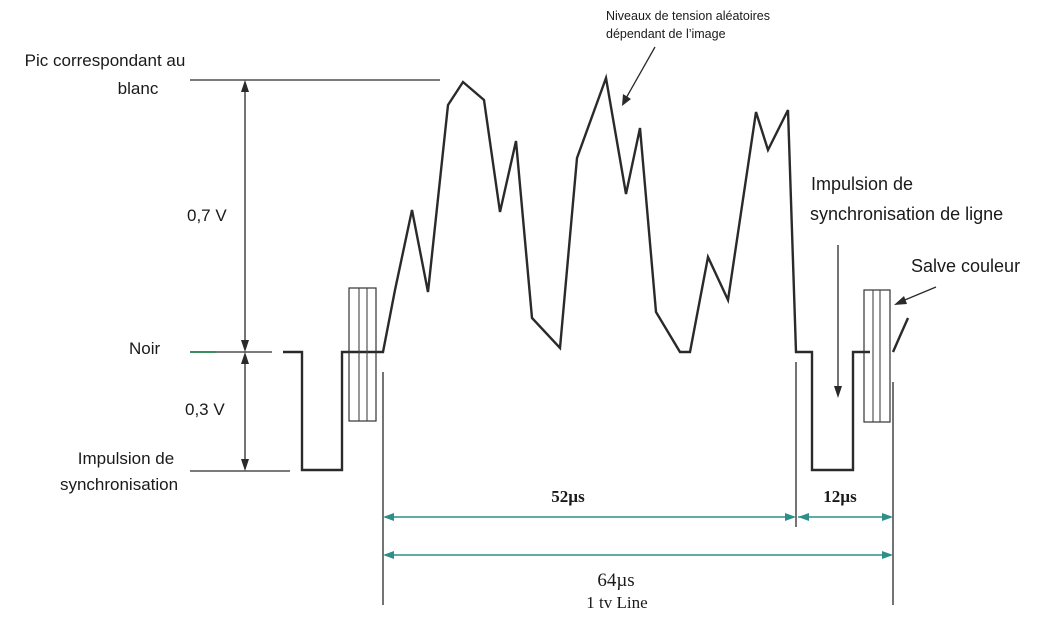 The width and height of the screenshot is (1061, 619). Describe the element at coordinates (838, 392) in the screenshot. I see `line-sync-arrowhead` at that location.